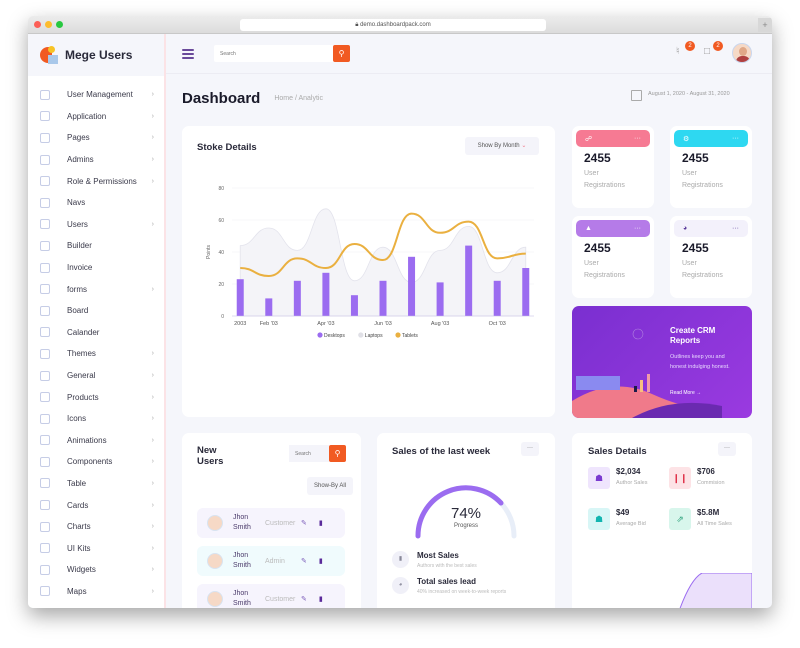 The image size is (800, 648). Describe the element at coordinates (96, 505) in the screenshot. I see `sidebar-item-cards: Cards ›` at that location.